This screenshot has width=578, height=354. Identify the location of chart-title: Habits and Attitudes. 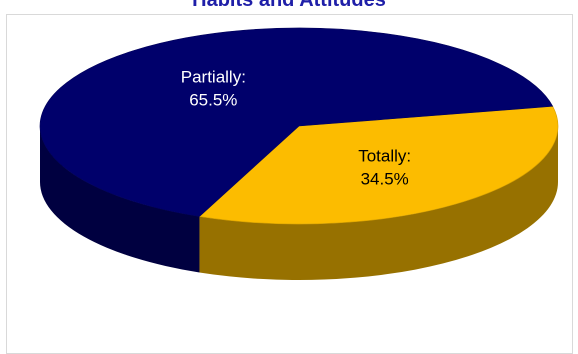
(289, 5).